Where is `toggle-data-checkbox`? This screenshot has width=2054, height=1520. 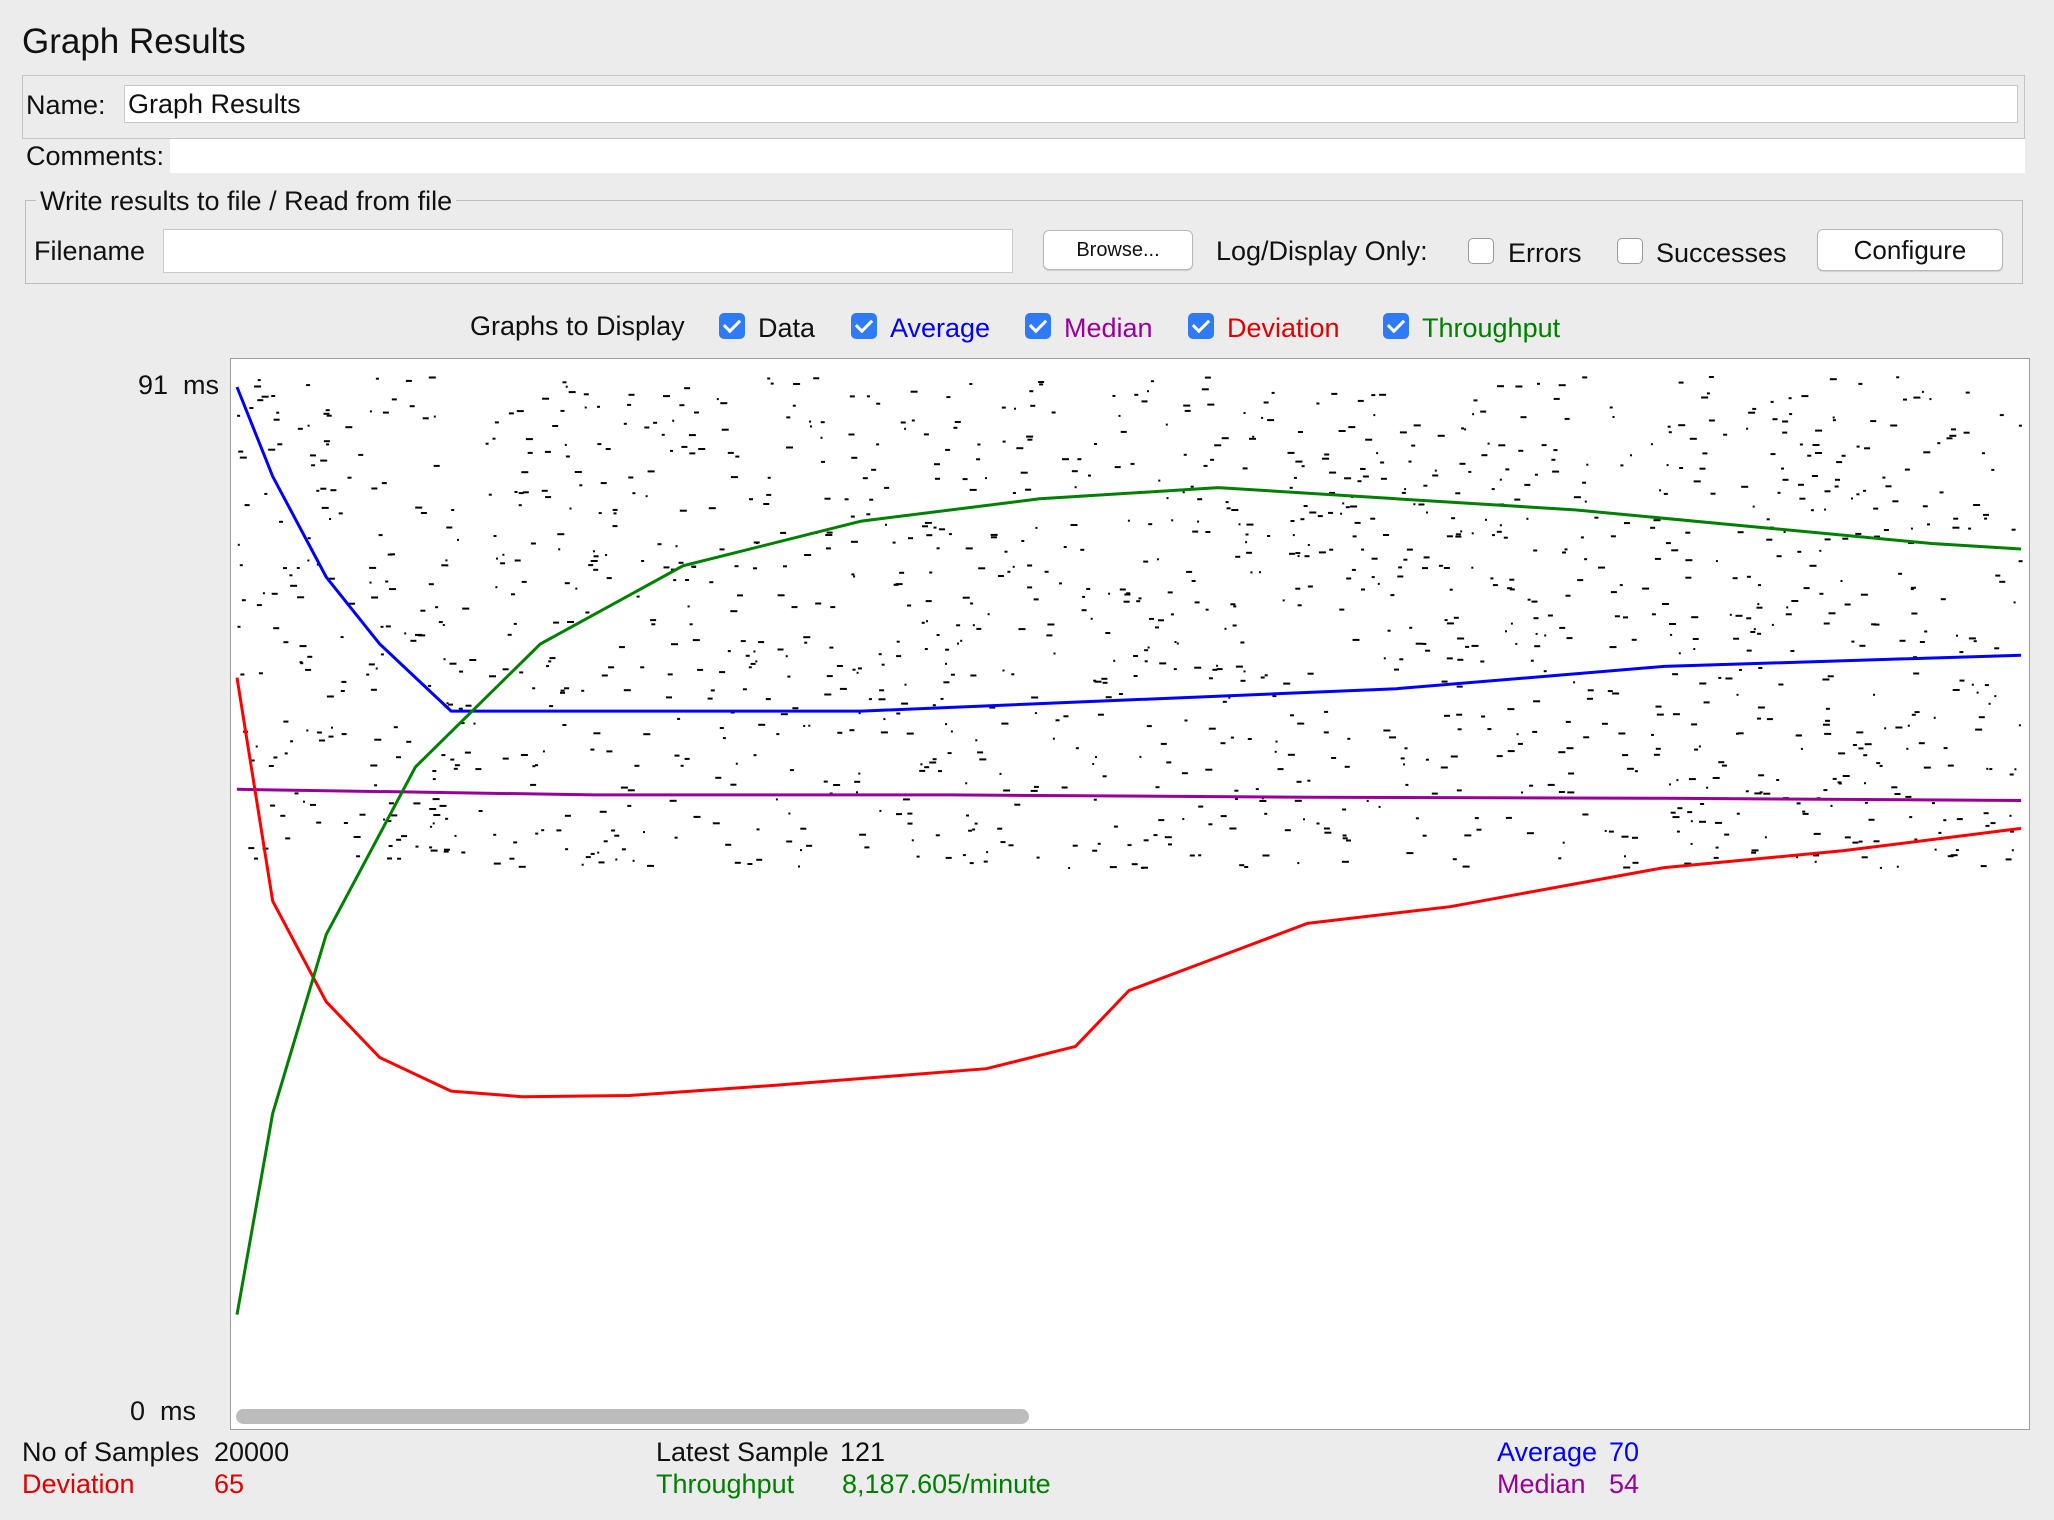 toggle-data-checkbox is located at coordinates (732, 326).